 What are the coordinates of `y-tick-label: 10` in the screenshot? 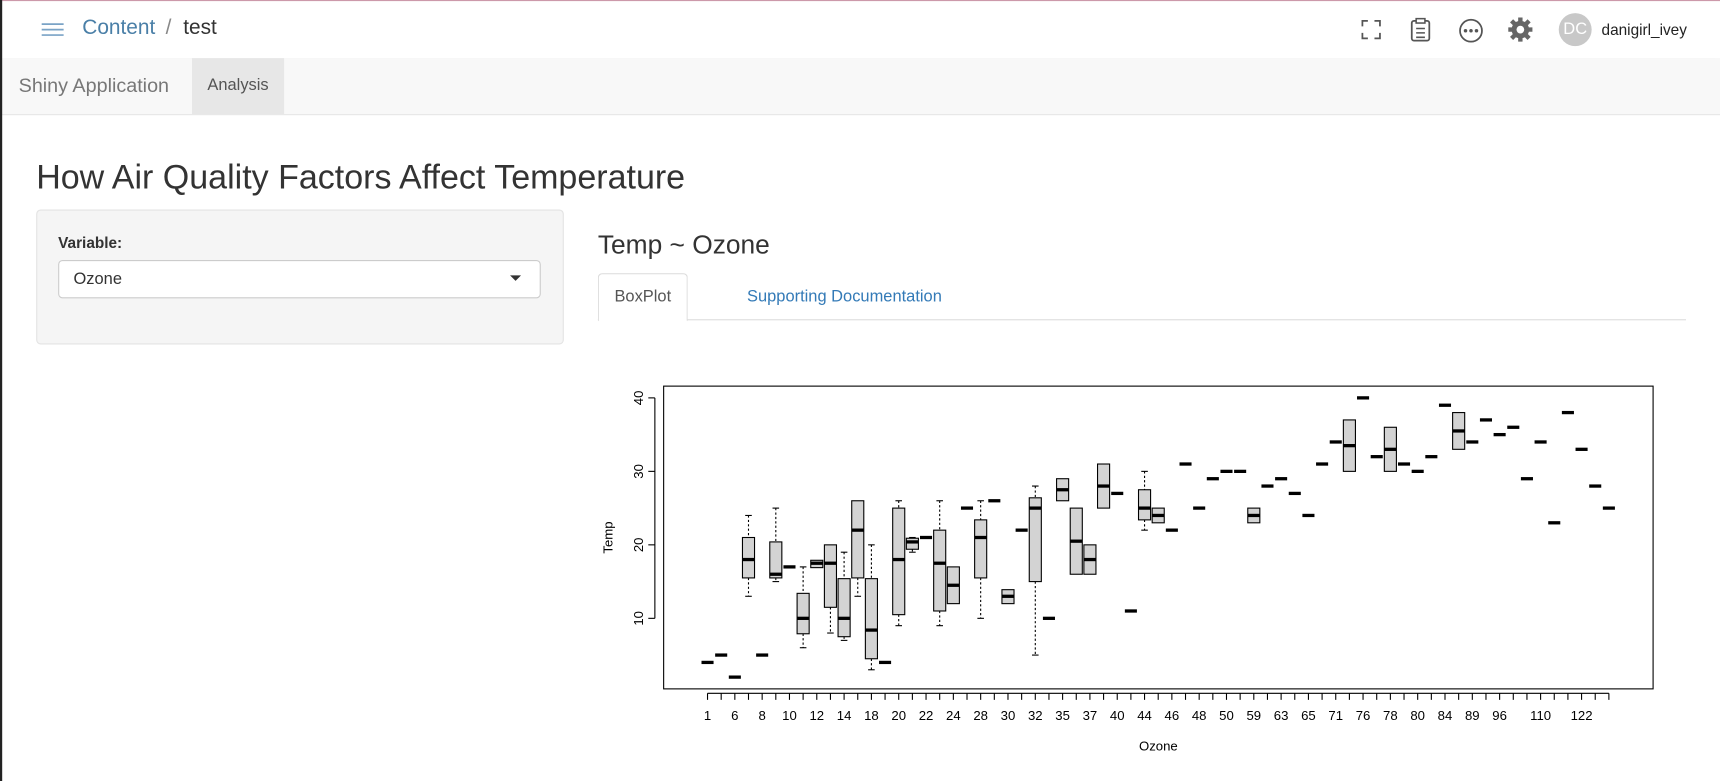 It's located at (638, 618).